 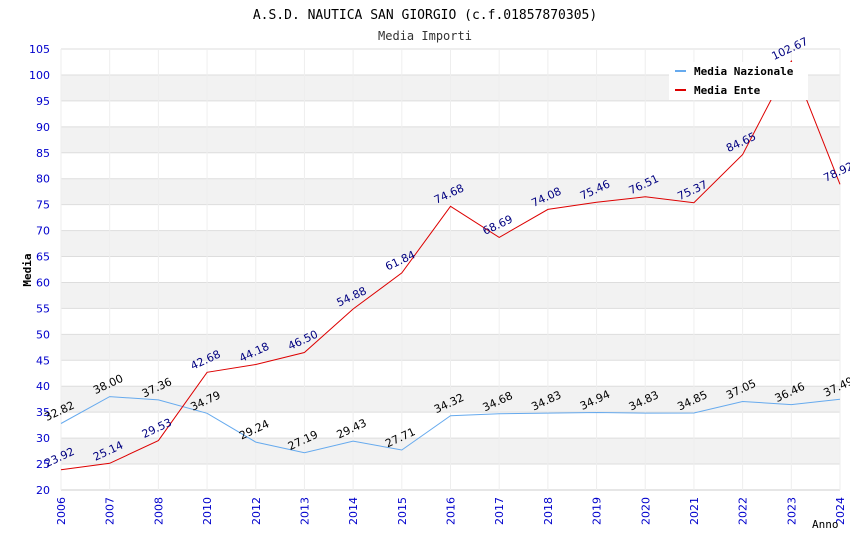 What do you see at coordinates (43, 101) in the screenshot?
I see `y-tick-label: 95` at bounding box center [43, 101].